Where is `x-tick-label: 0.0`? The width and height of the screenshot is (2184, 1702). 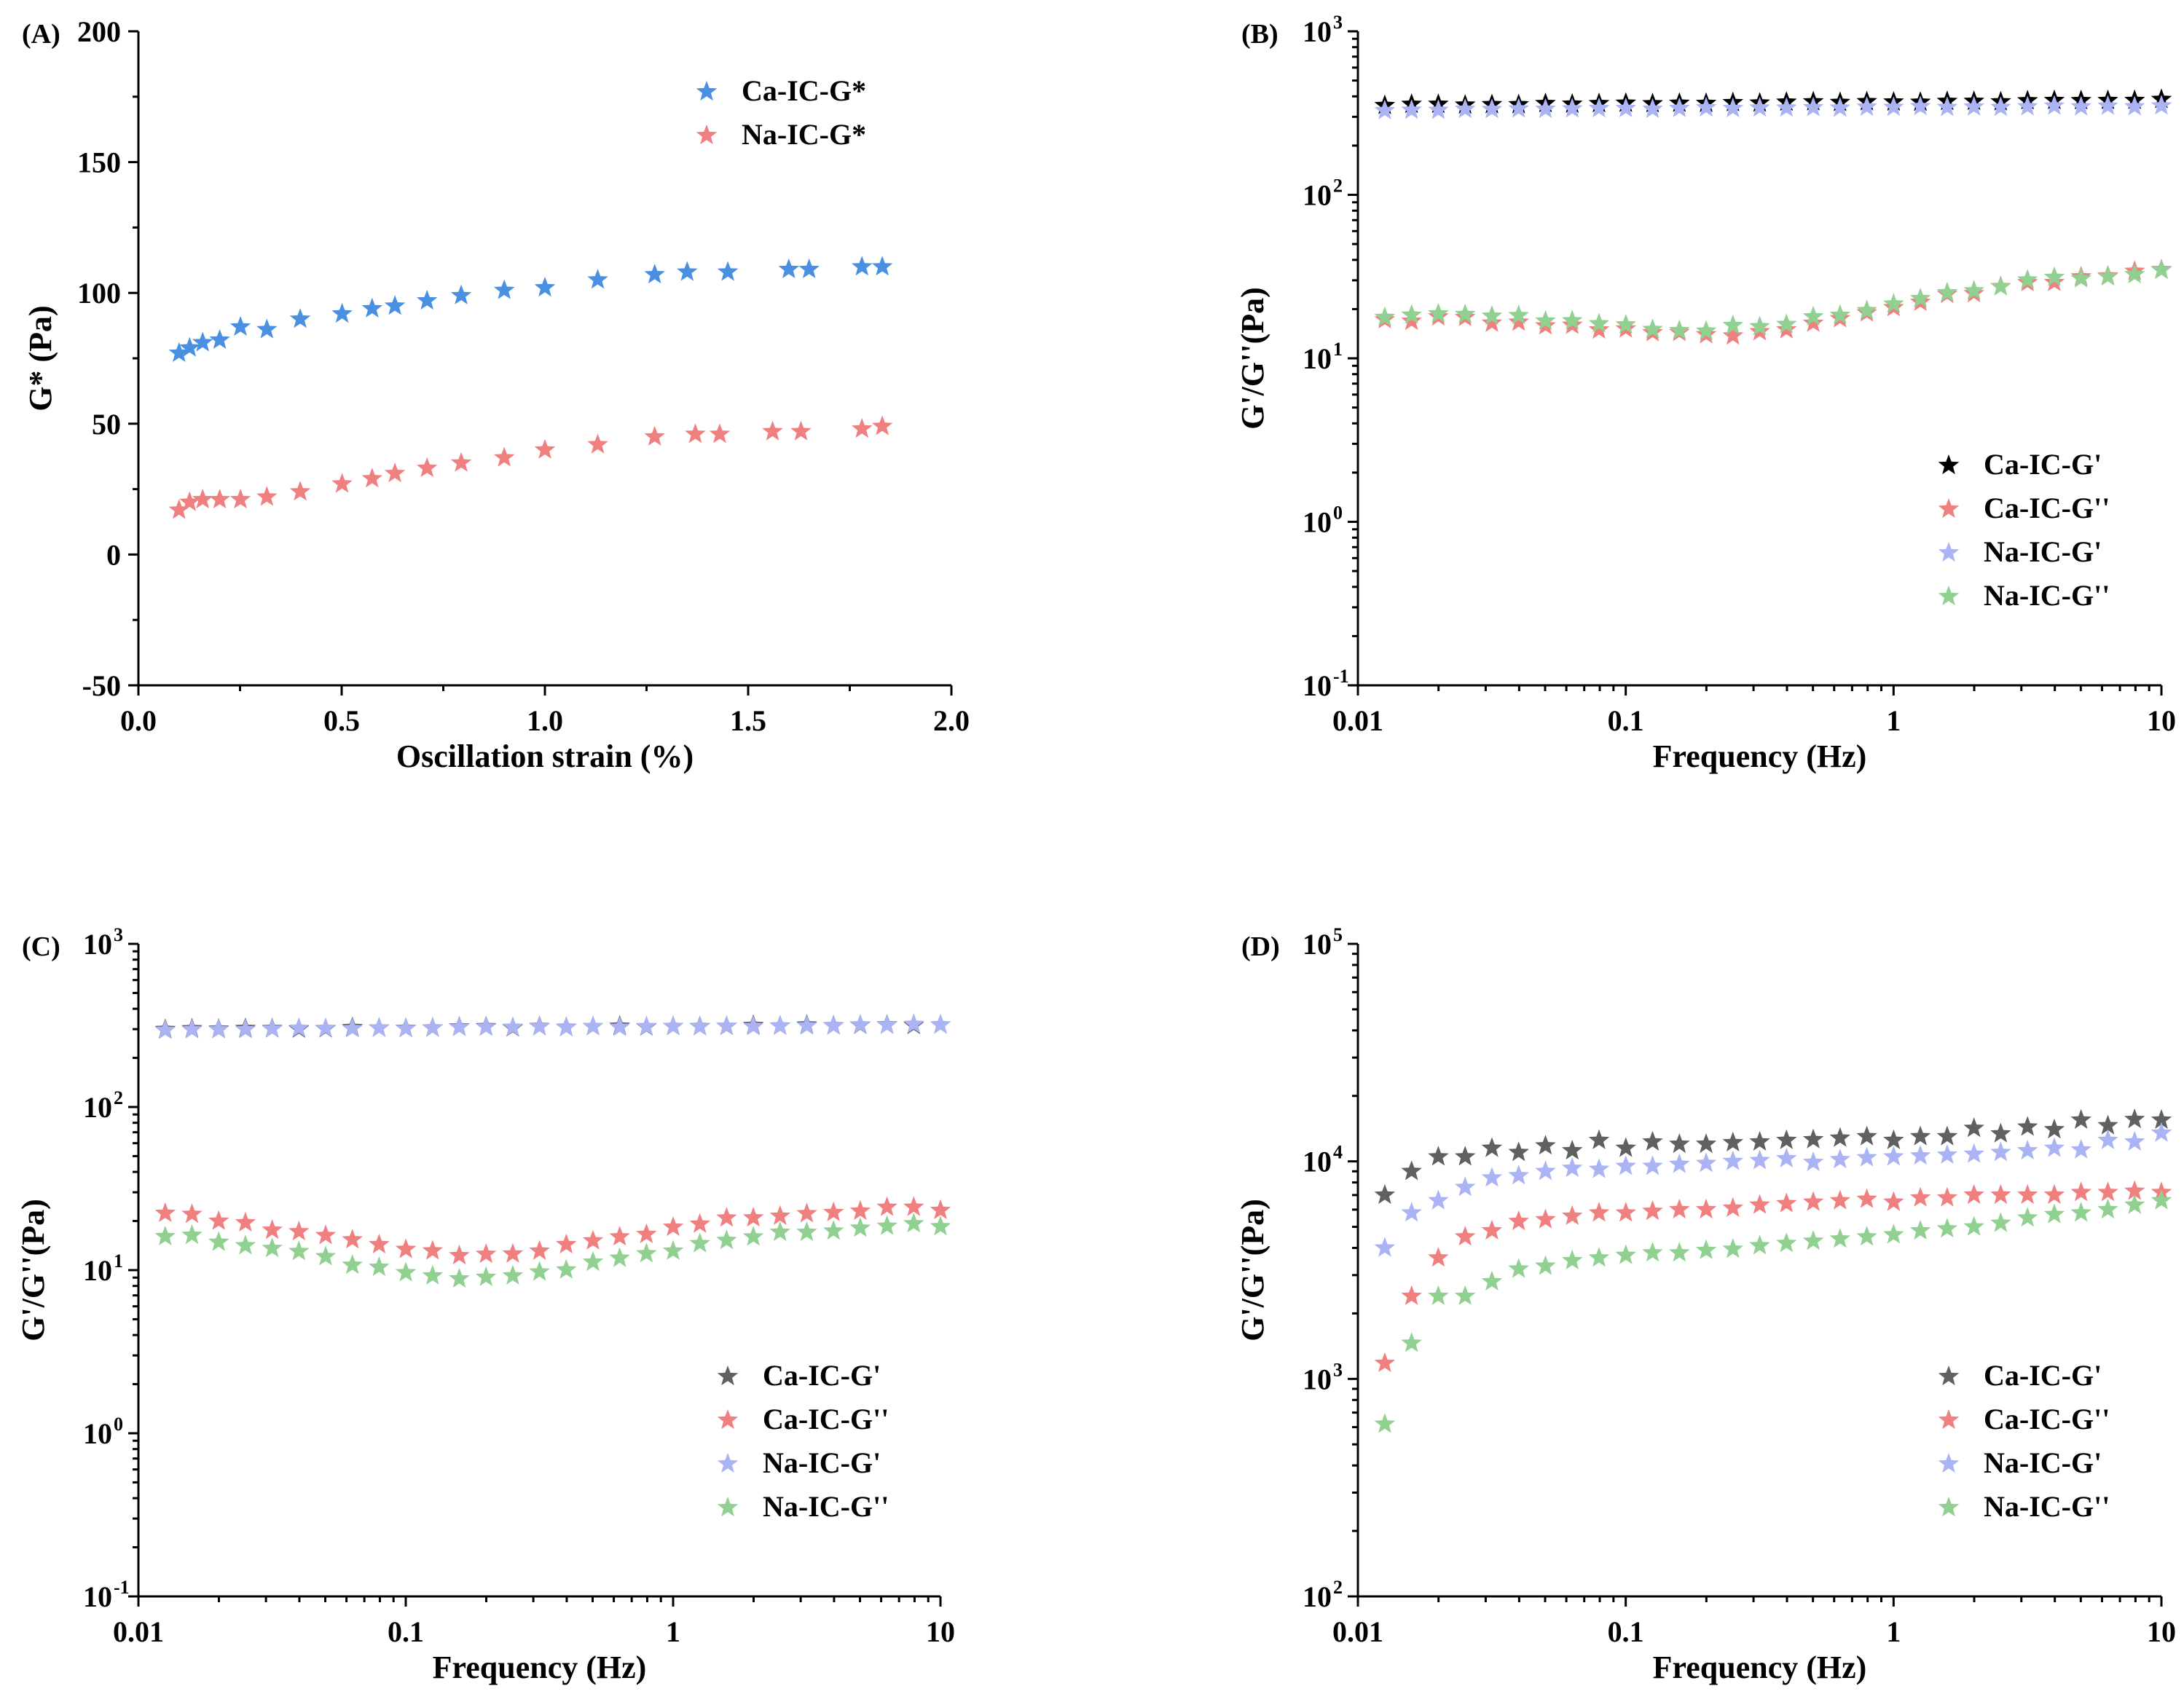
x-tick-label: 0.0 is located at coordinates (138, 720).